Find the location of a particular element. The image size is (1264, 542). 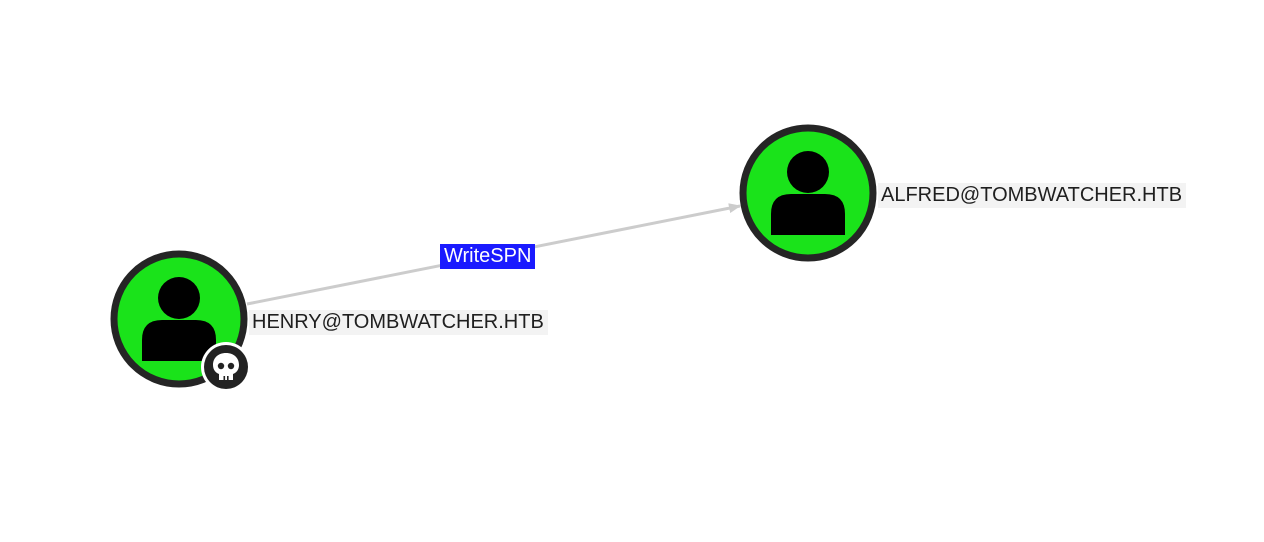

skull-icon is located at coordinates (226, 367).